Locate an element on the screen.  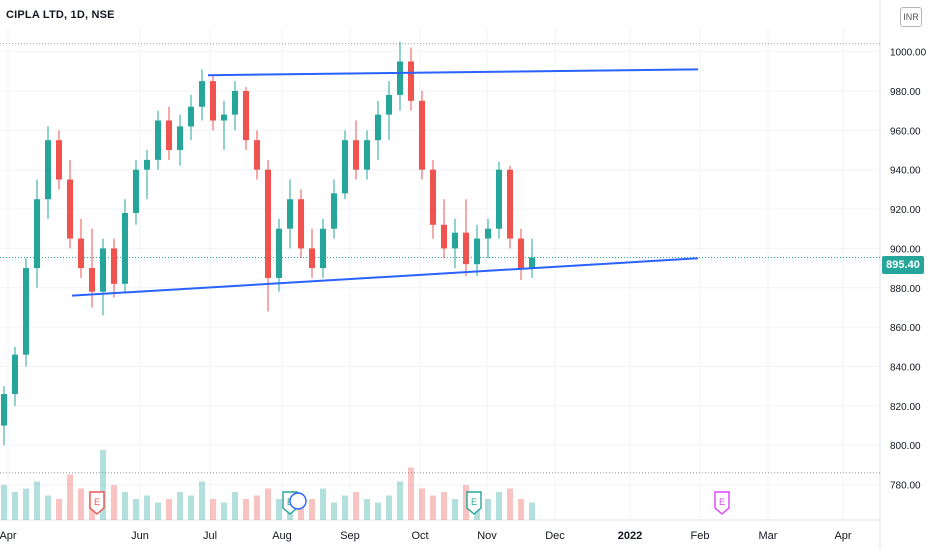
currency-badge: INR is located at coordinates (911, 17).